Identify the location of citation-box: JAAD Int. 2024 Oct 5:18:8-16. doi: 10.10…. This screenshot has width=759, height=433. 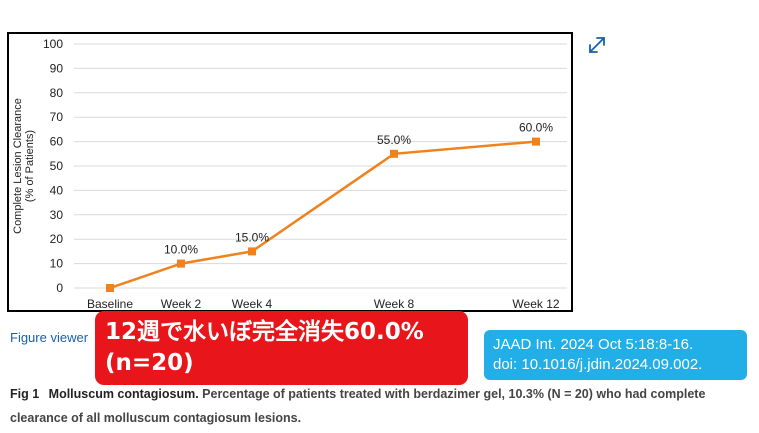
(615, 355).